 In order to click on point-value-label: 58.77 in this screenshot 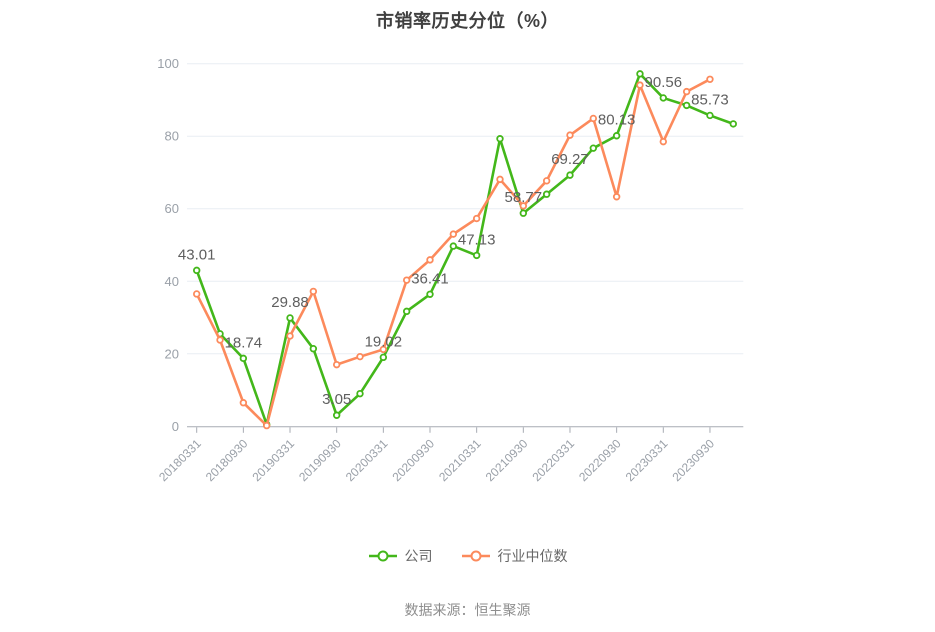, I will do `click(524, 197)`.